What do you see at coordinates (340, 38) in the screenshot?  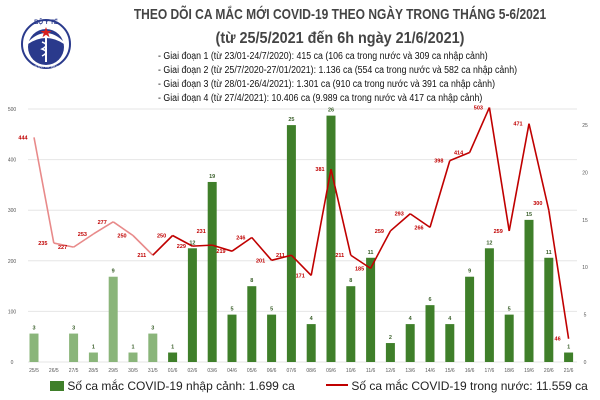 I see `chart-subtitle: (từ 25/5/2021 đến 6h ngày 21/6/2021)` at bounding box center [340, 38].